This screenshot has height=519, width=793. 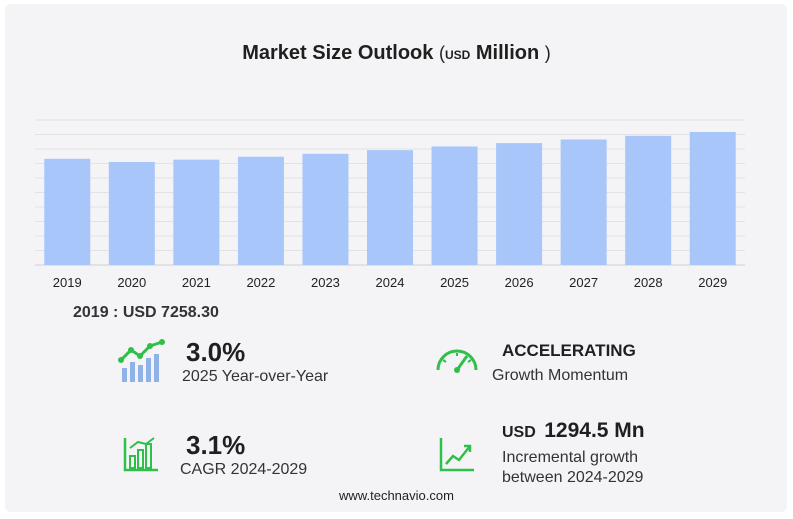 I want to click on kpi-momentum-value: ACCELERATING, so click(x=569, y=350).